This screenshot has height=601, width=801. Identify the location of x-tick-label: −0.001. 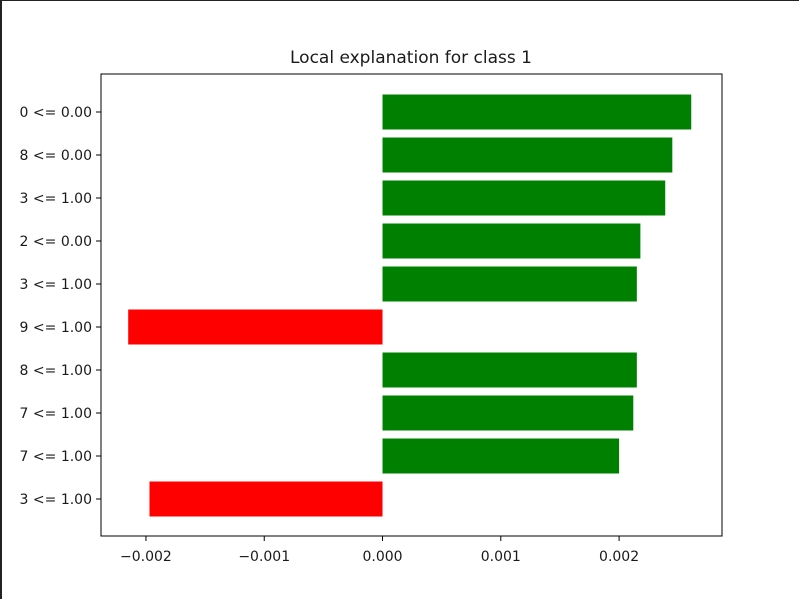
(264, 557).